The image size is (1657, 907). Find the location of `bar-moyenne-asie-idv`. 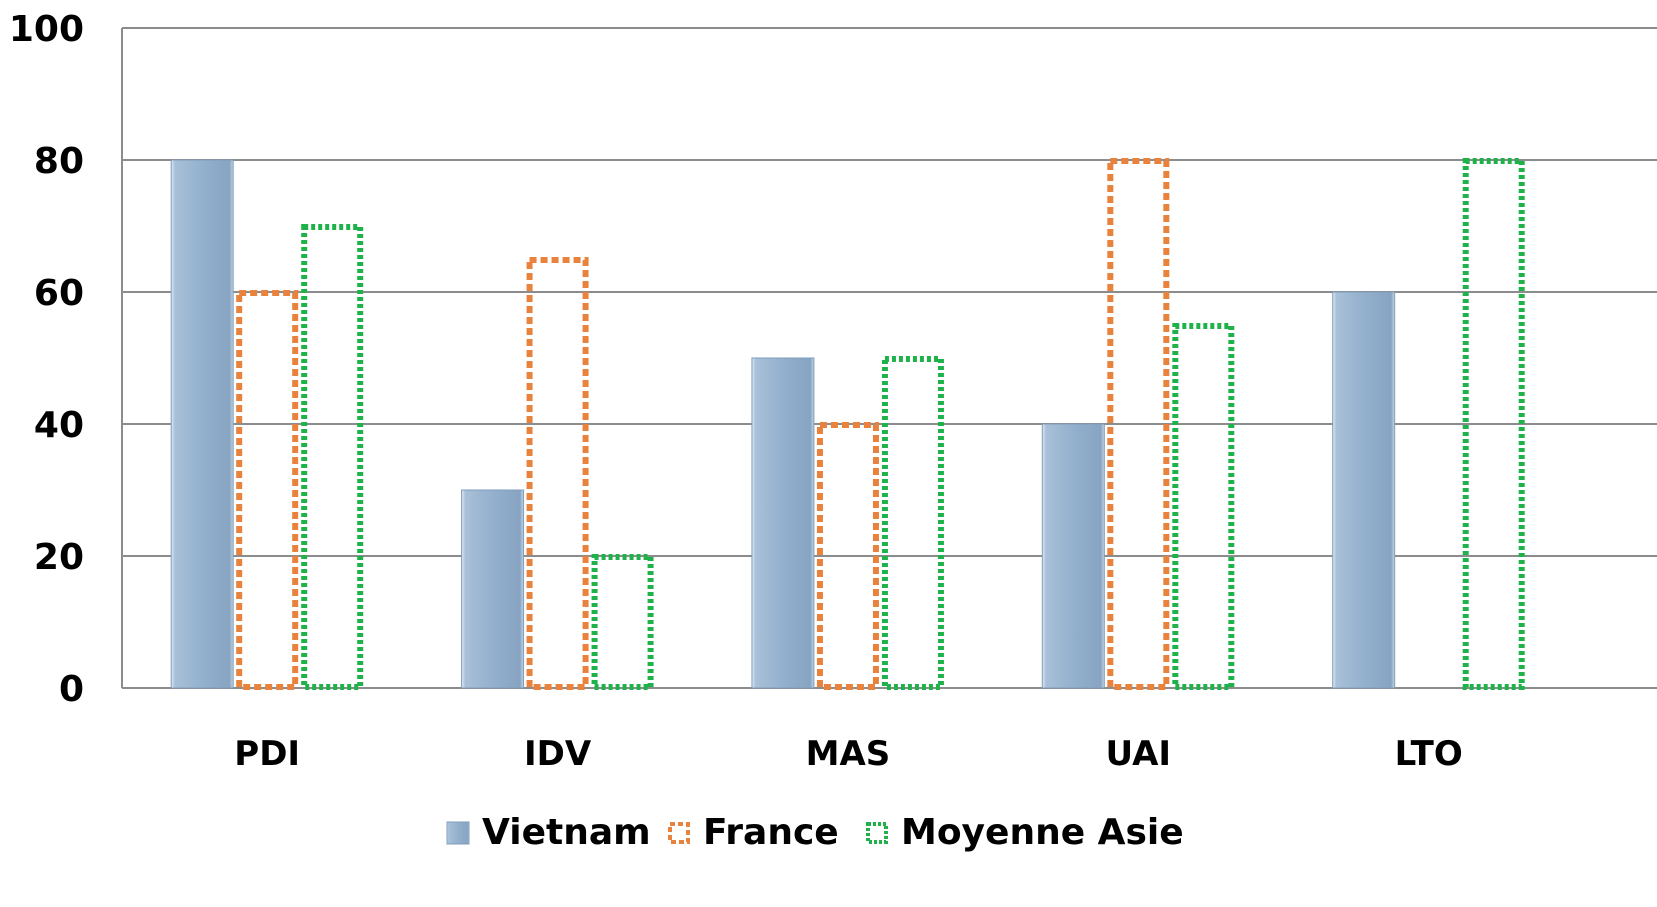

bar-moyenne-asie-idv is located at coordinates (622, 622).